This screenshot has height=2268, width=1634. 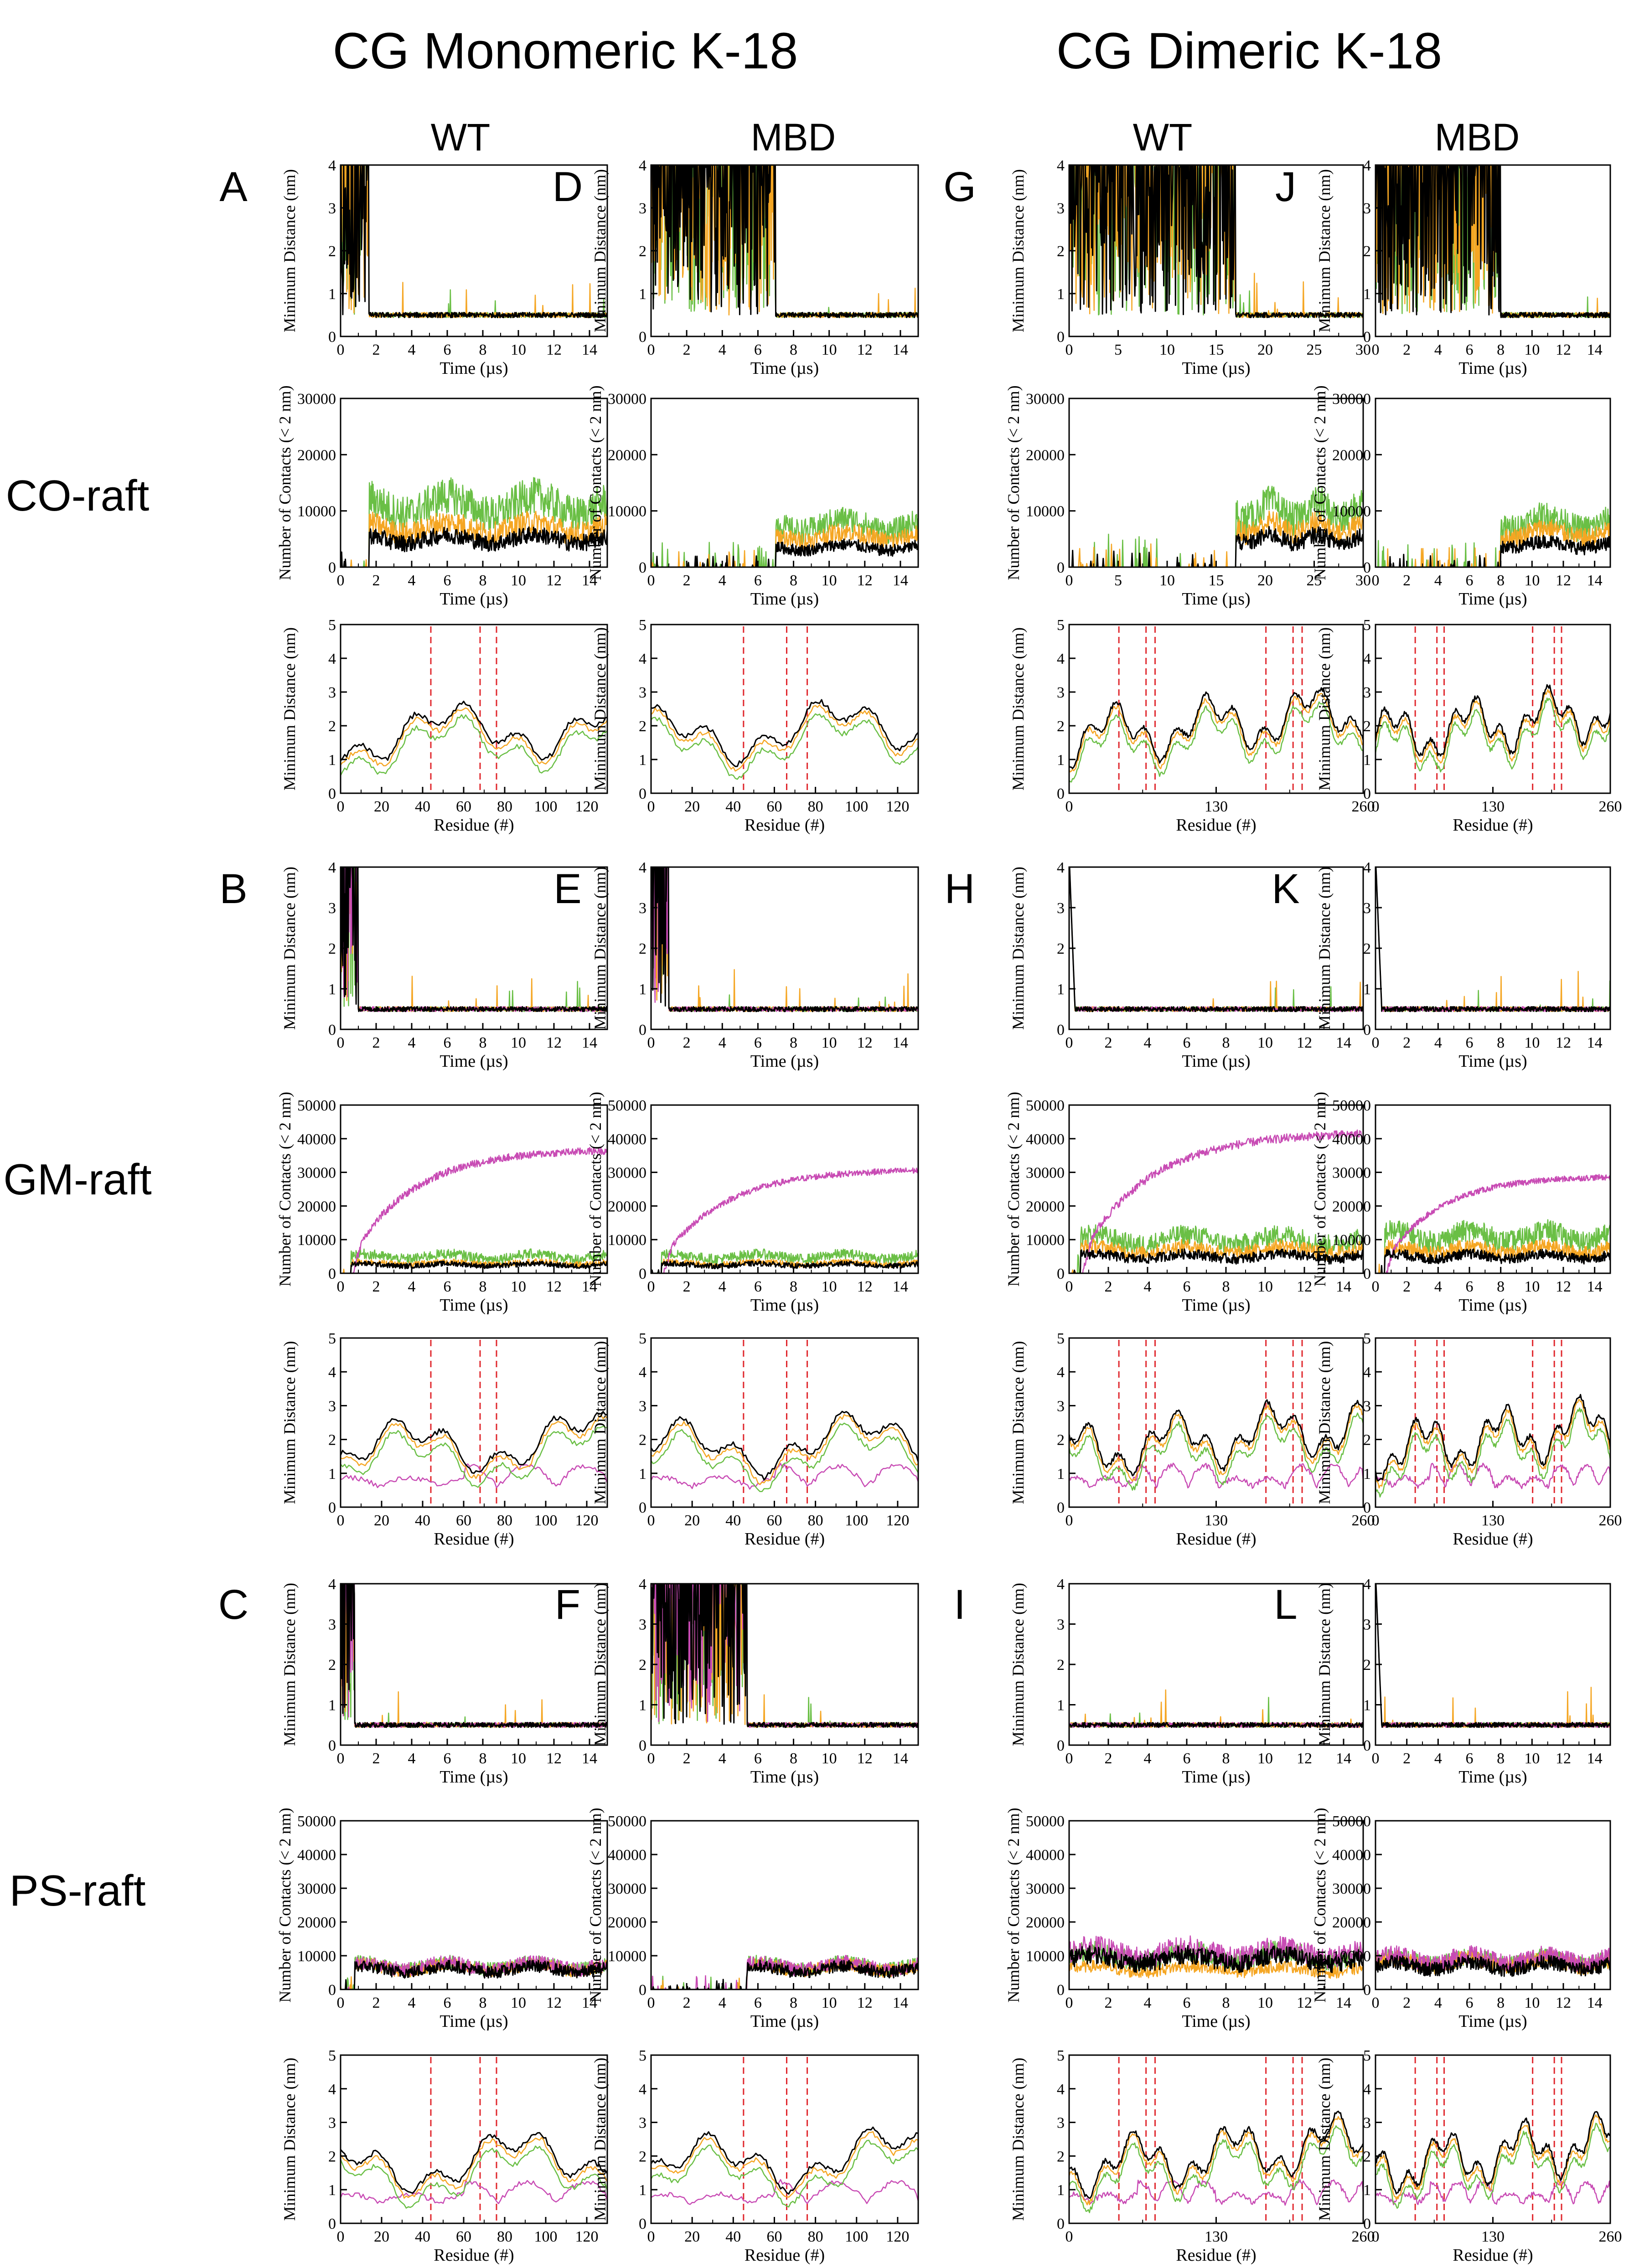 I want to click on panel-K-distance-series-black, so click(x=1493, y=939).